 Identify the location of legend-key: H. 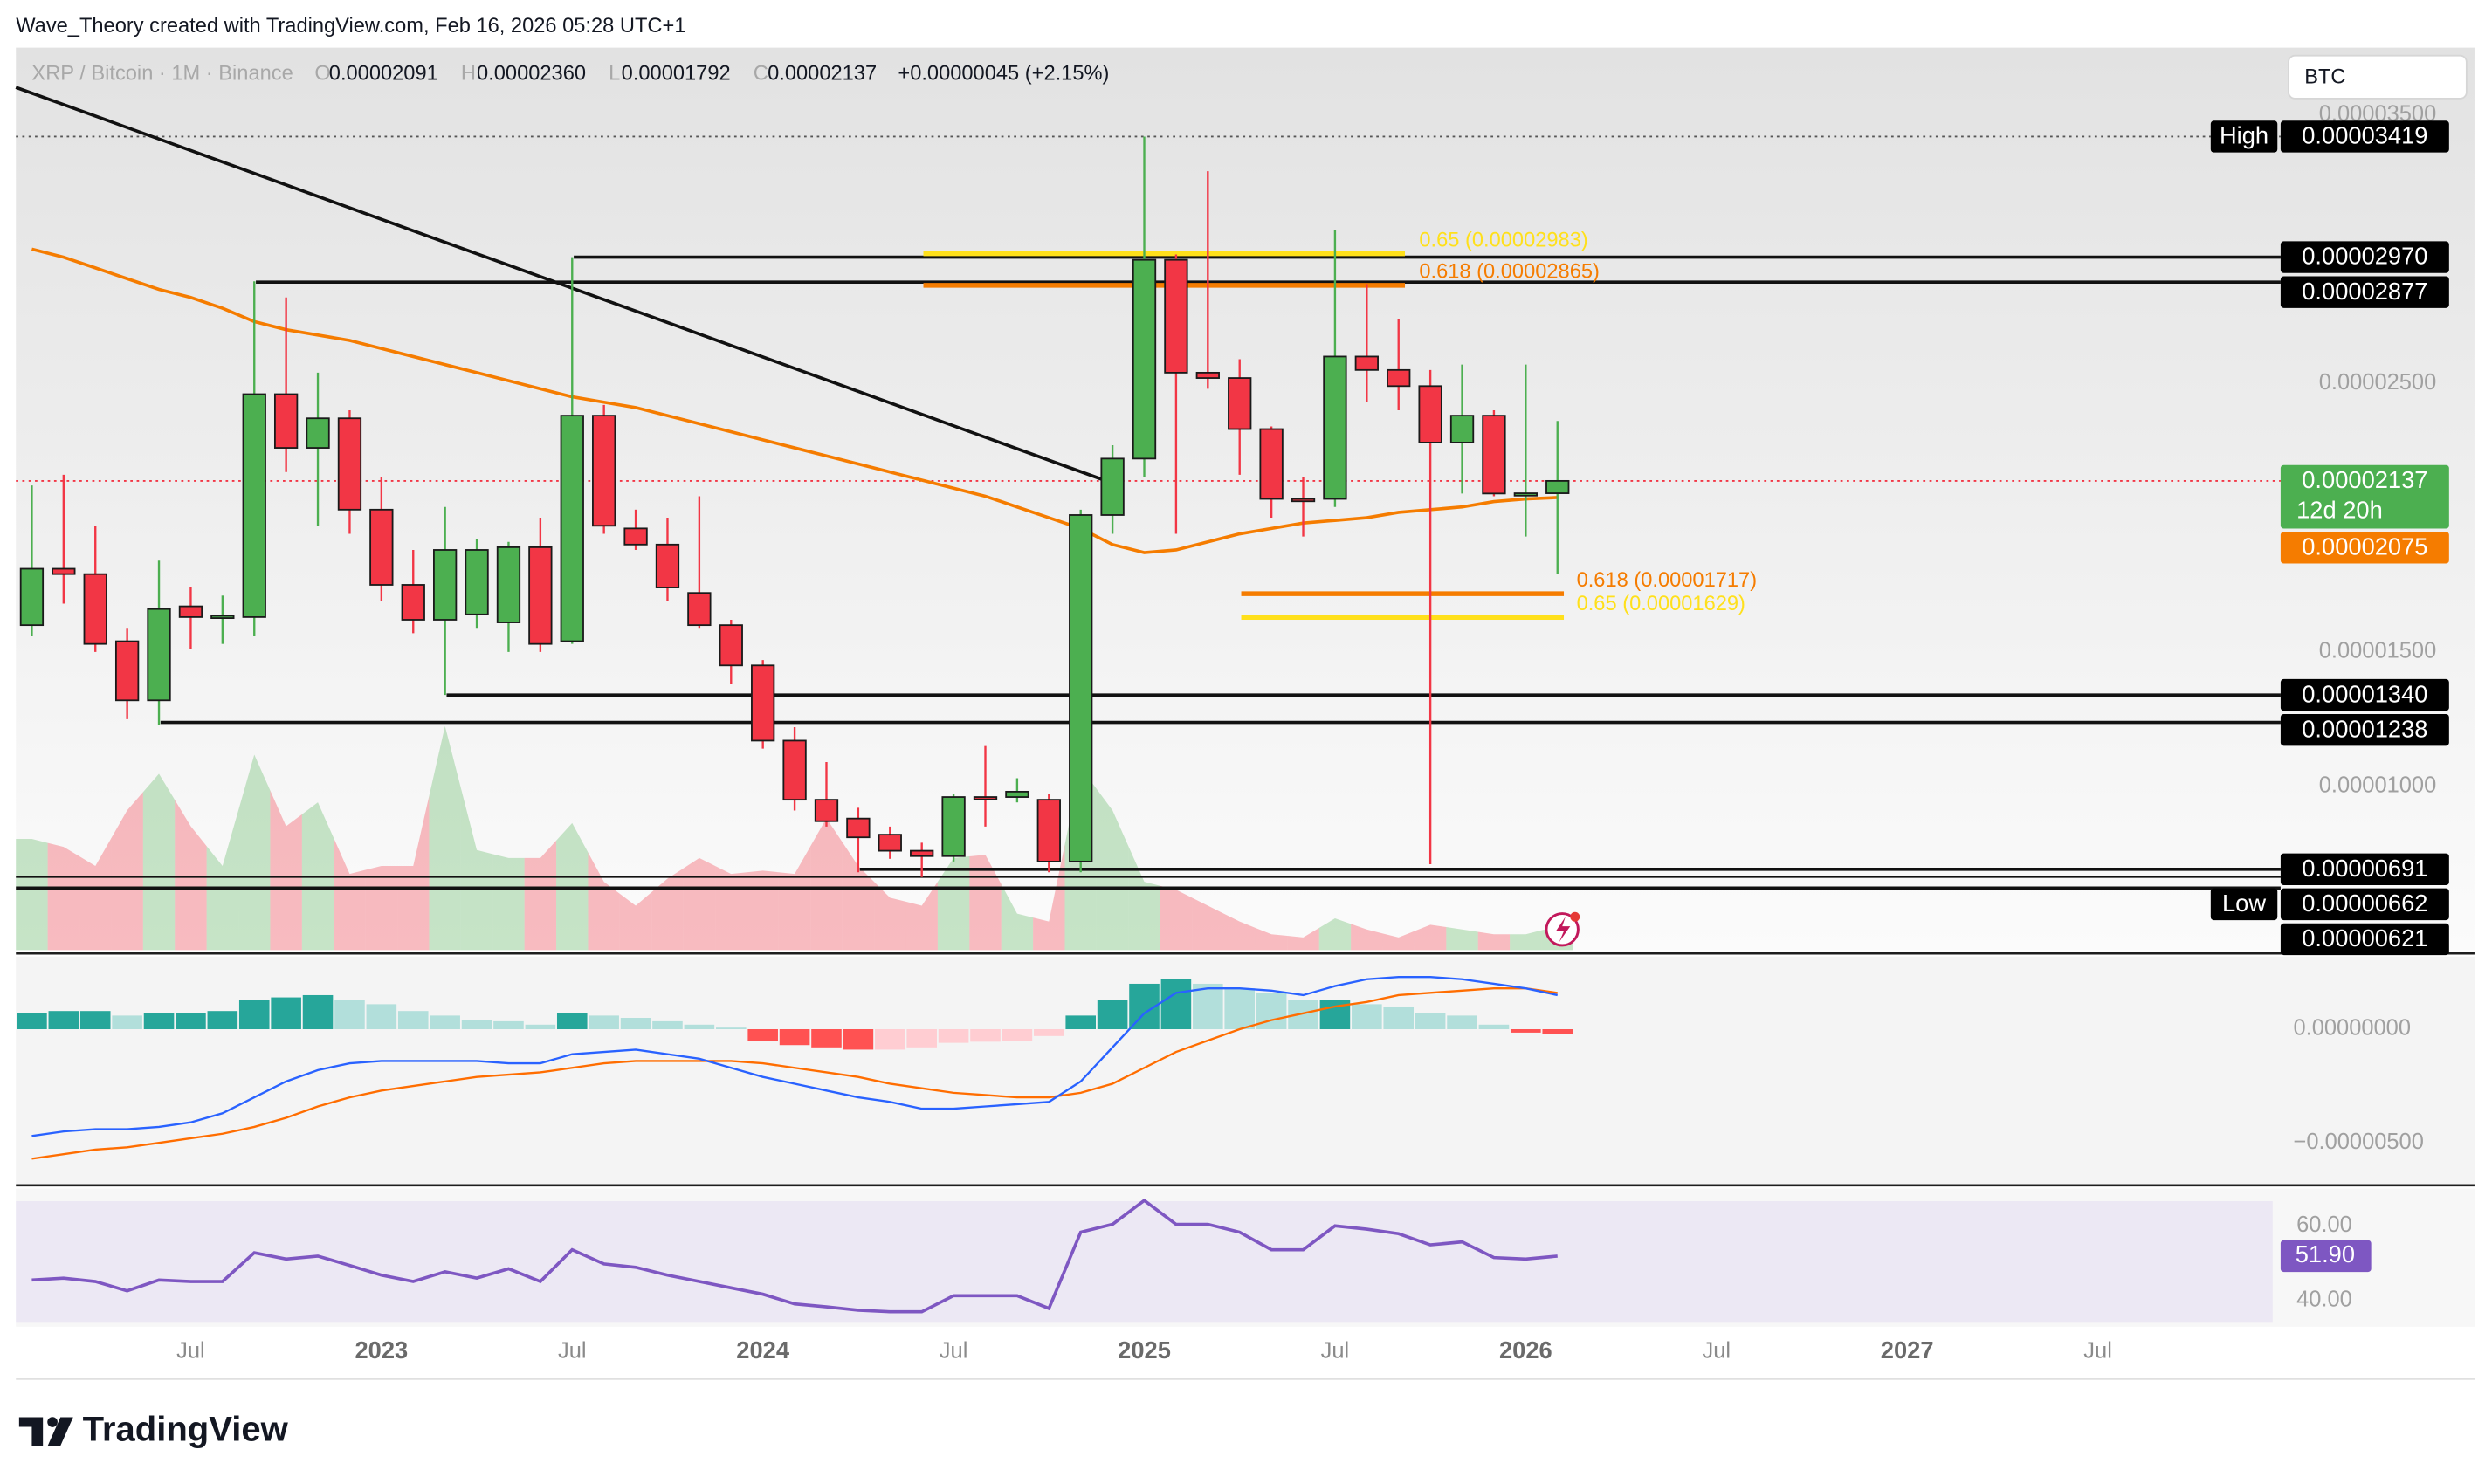
(468, 74).